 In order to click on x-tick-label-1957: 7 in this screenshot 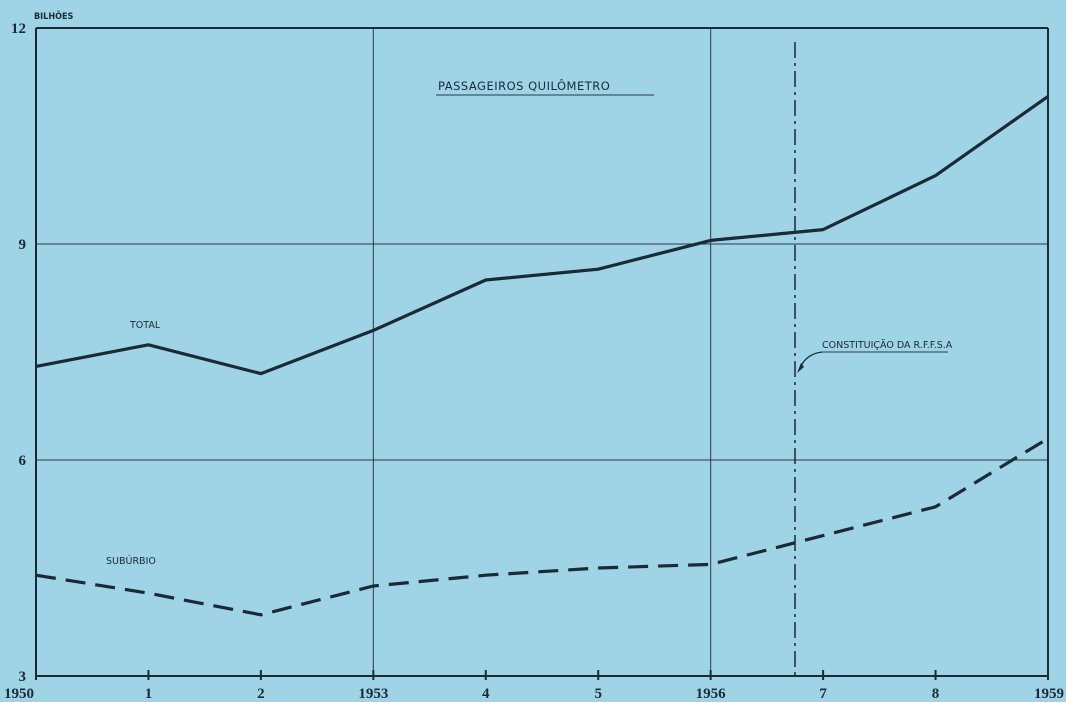, I will do `click(823, 694)`.